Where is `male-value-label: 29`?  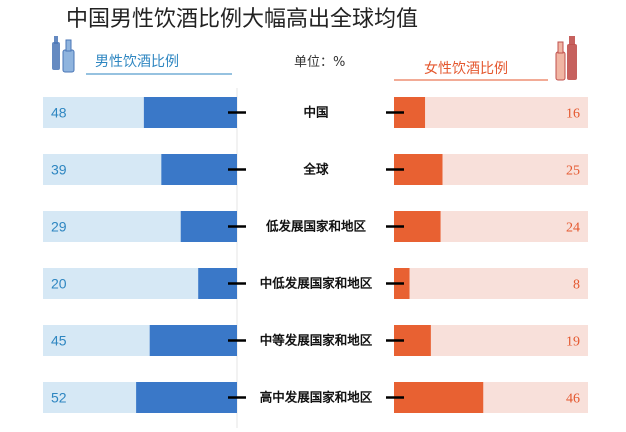 male-value-label: 29 is located at coordinates (59, 227).